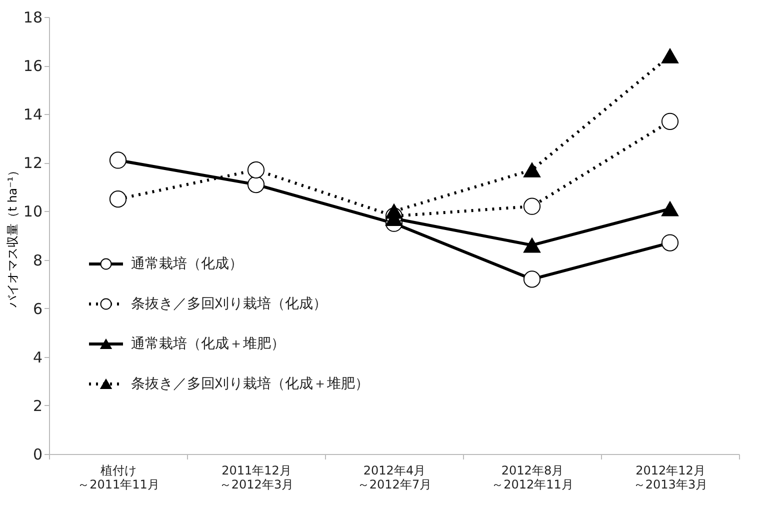 The image size is (764, 505). Describe the element at coordinates (32, 163) in the screenshot. I see `y-tick-label: 12` at that location.